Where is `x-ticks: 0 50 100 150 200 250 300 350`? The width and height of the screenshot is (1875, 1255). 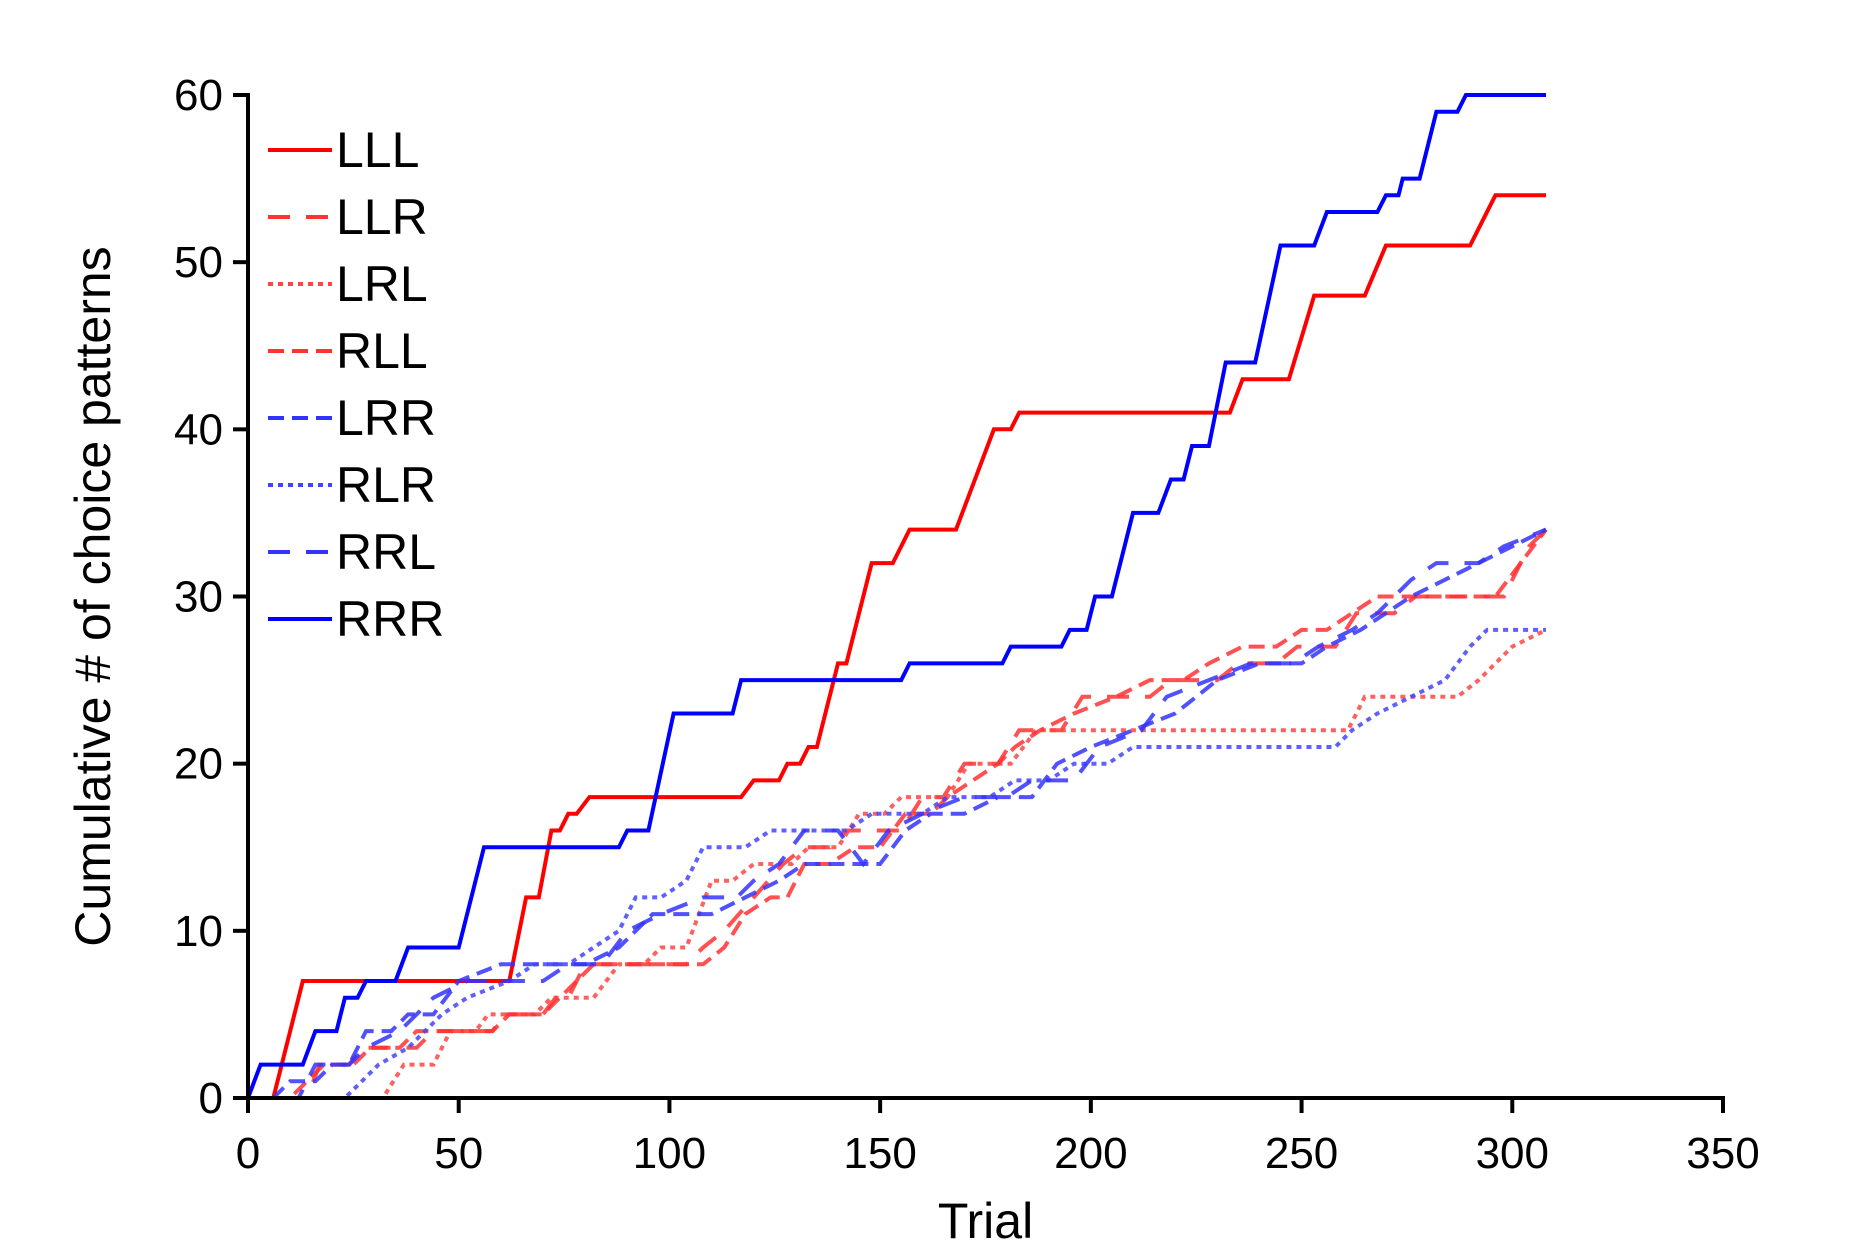 x-ticks: 0 50 100 150 200 250 300 350 is located at coordinates (998, 1138).